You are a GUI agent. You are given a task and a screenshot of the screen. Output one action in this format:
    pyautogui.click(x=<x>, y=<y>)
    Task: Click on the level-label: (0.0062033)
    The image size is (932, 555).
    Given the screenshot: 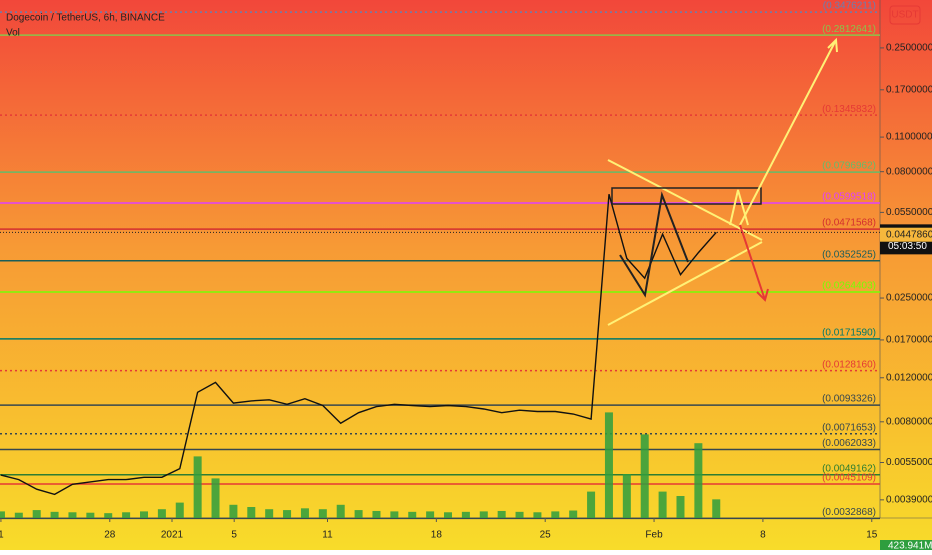 What is the action you would take?
    pyautogui.click(x=849, y=443)
    